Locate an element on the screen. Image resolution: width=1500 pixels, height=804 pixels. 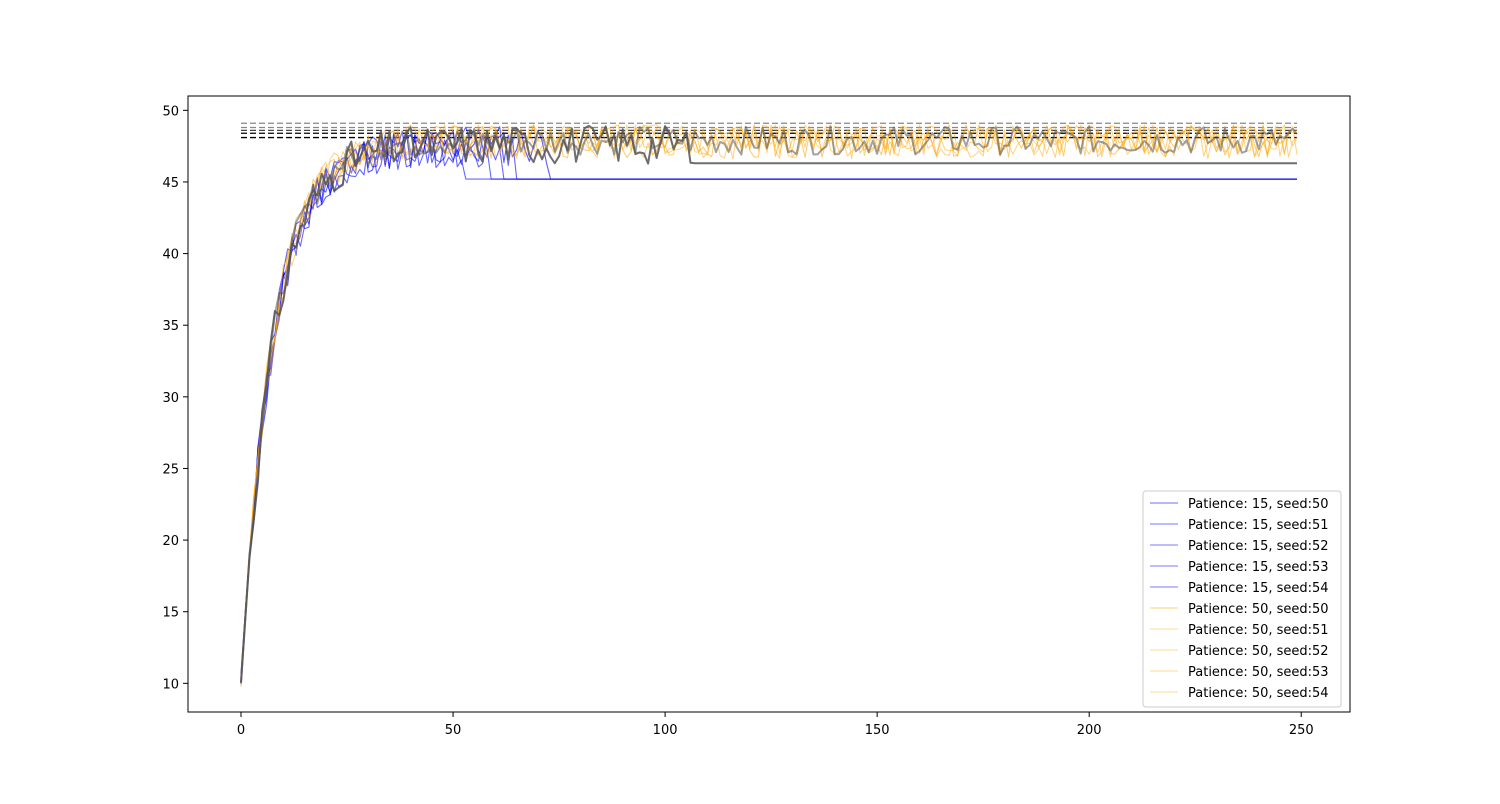
legend-label: Patience: 15, seed:53 is located at coordinates (1258, 567).